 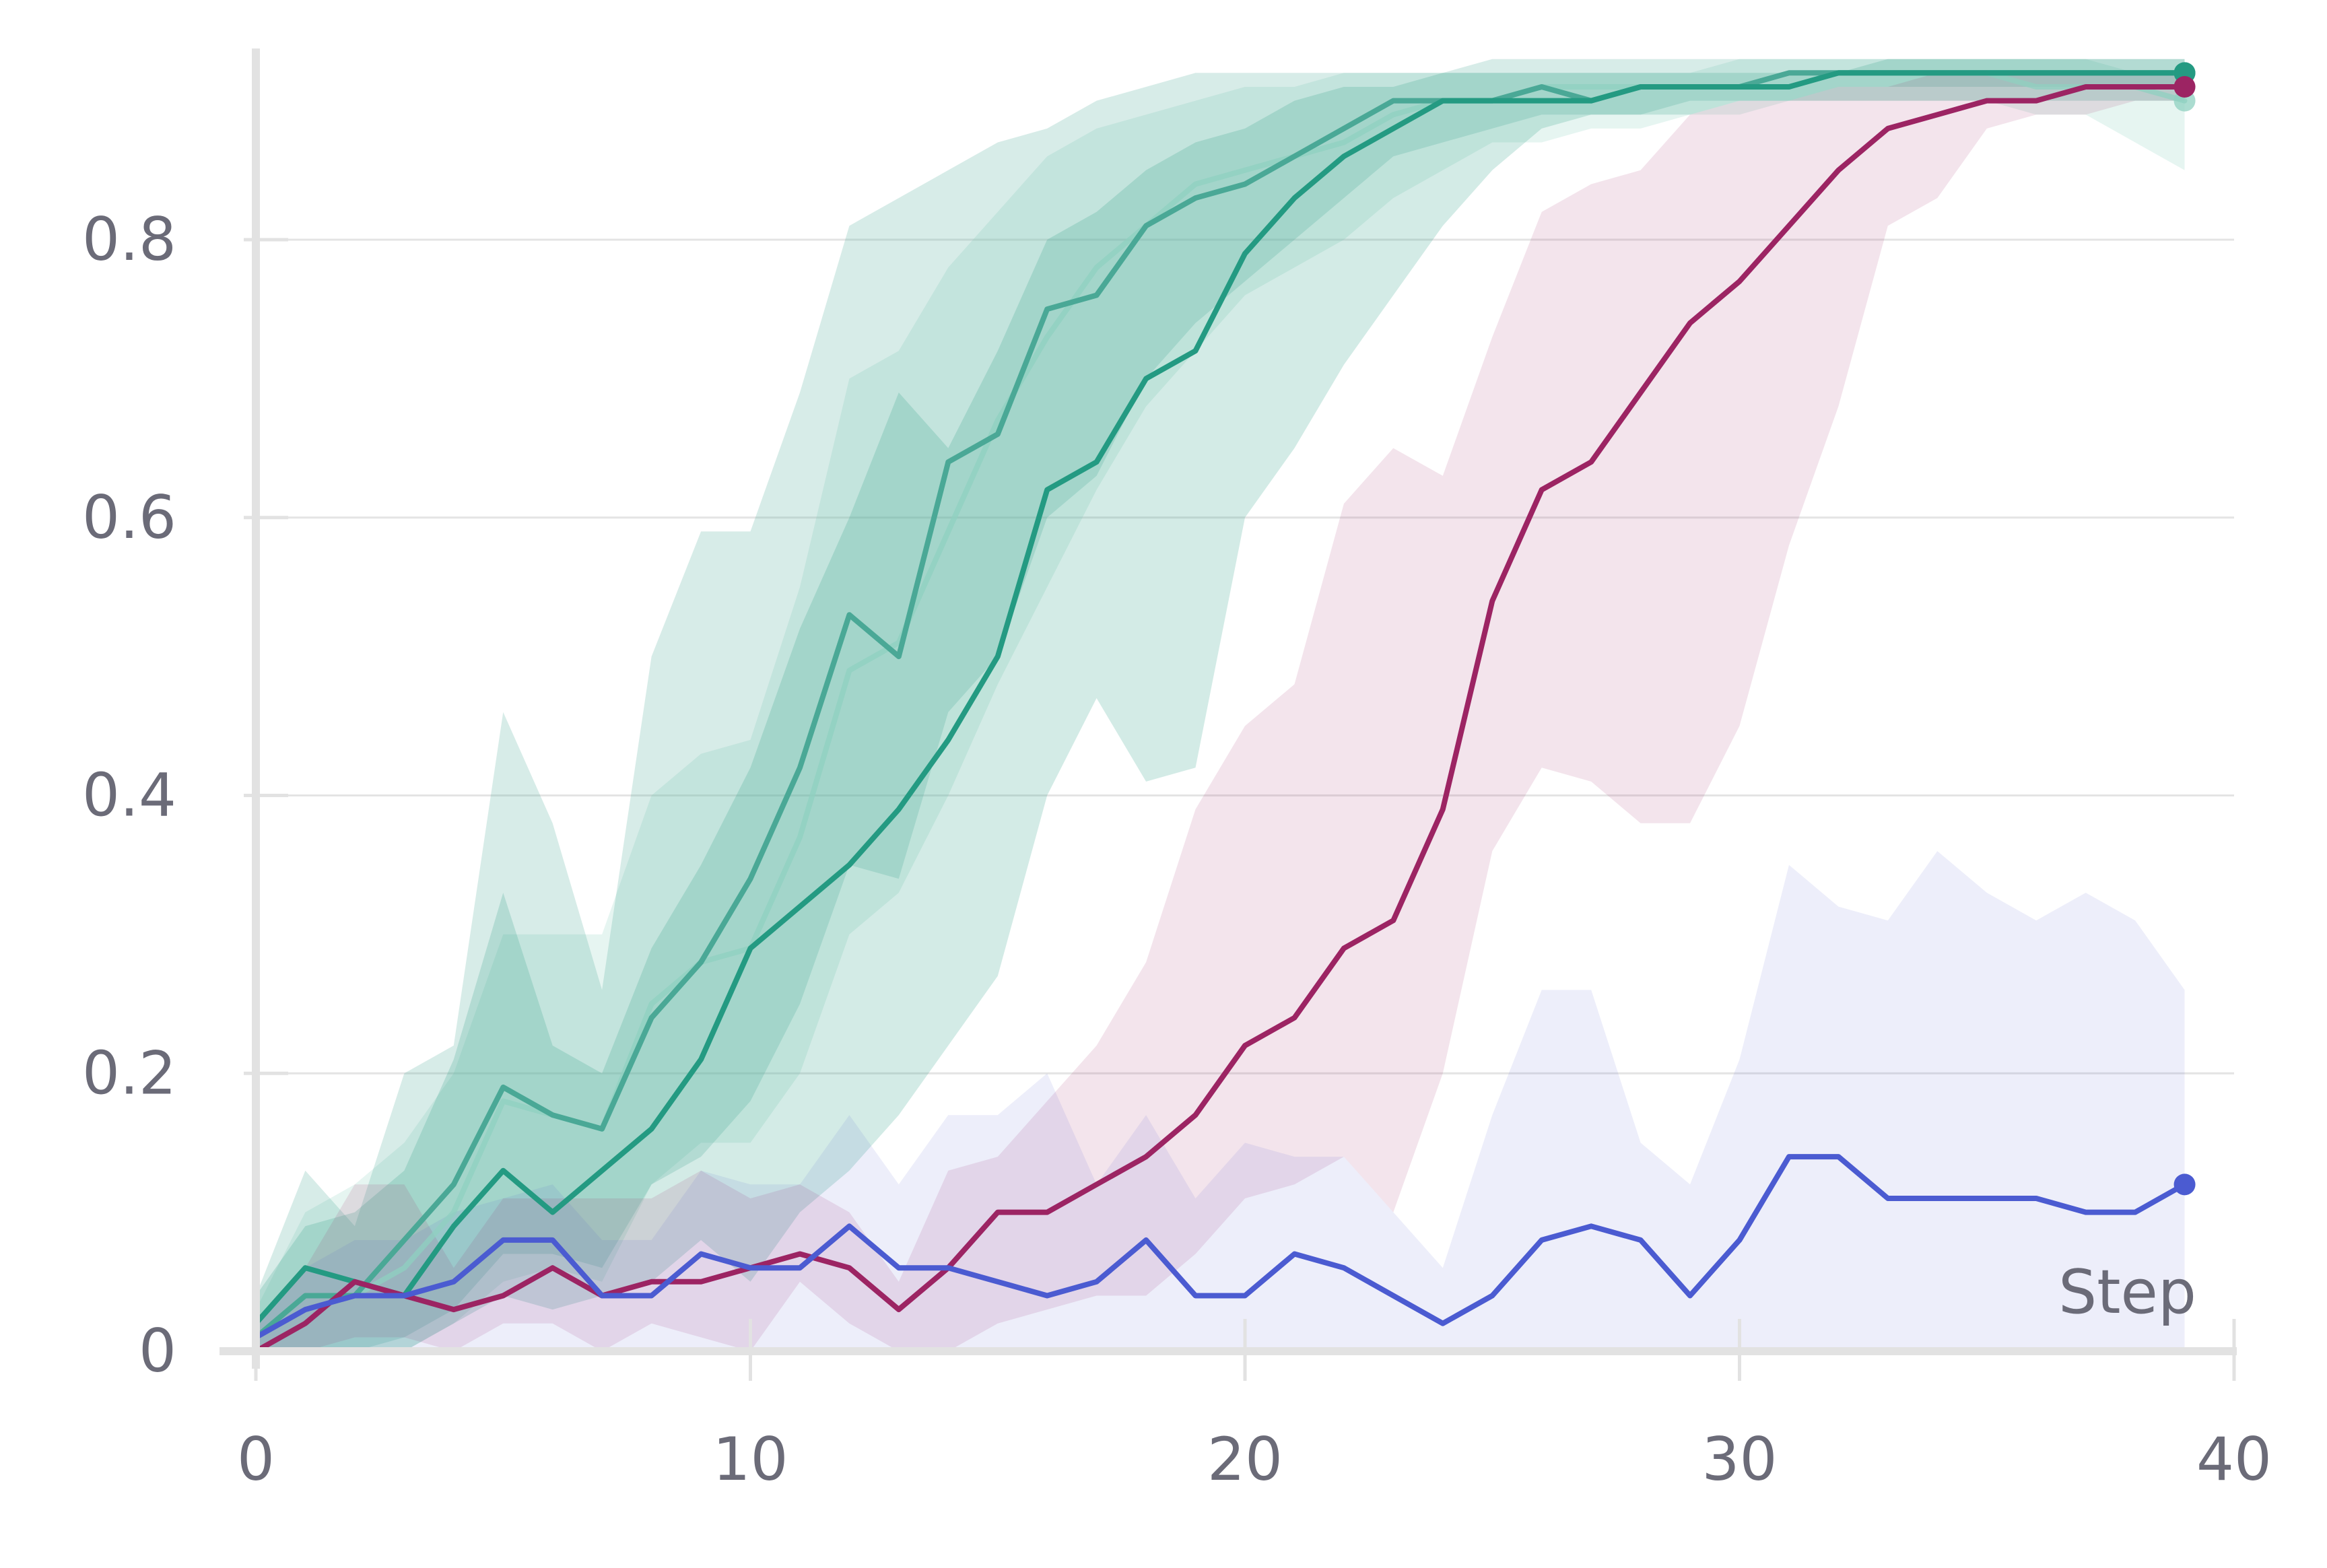 I want to click on series-3-end-marker, so click(x=2184, y=86).